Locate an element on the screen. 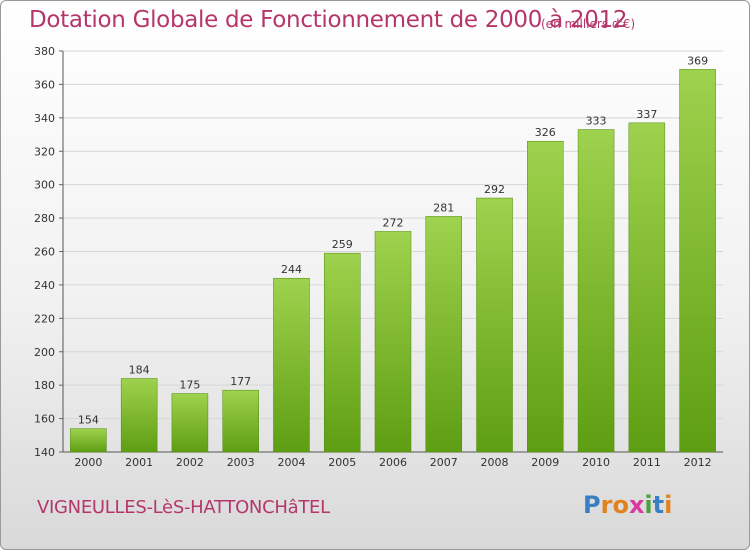 This screenshot has height=550, width=750. data-label-2004: 244 is located at coordinates (291, 269).